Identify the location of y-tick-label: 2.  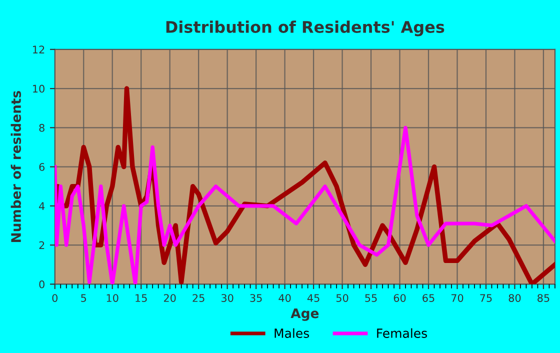
(41, 245).